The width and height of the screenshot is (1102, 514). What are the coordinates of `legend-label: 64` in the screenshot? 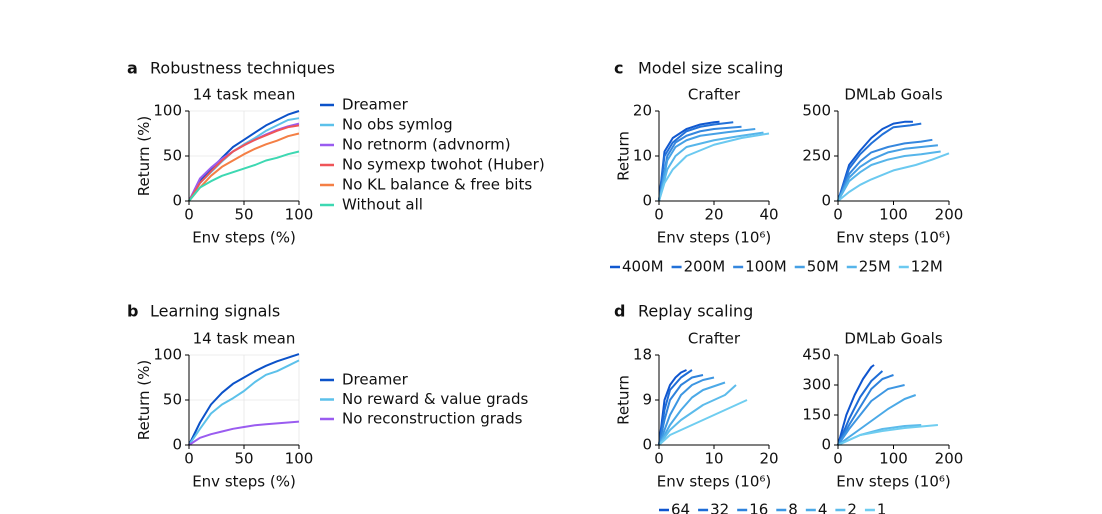 It's located at (680, 507).